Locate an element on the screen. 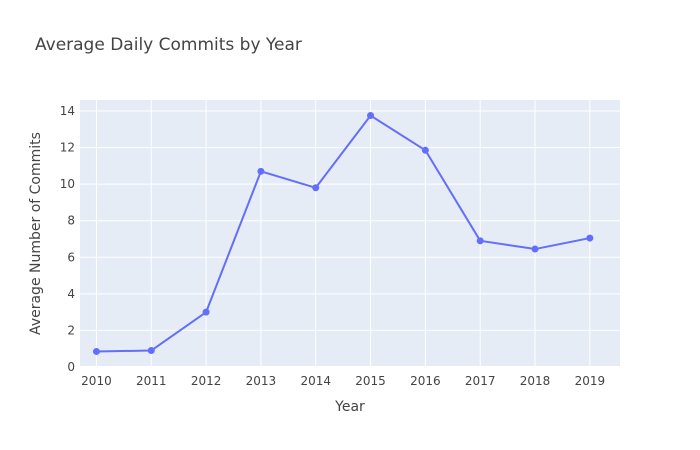 The image size is (700, 450). x-tick-label-2010: 2010 is located at coordinates (96, 381).